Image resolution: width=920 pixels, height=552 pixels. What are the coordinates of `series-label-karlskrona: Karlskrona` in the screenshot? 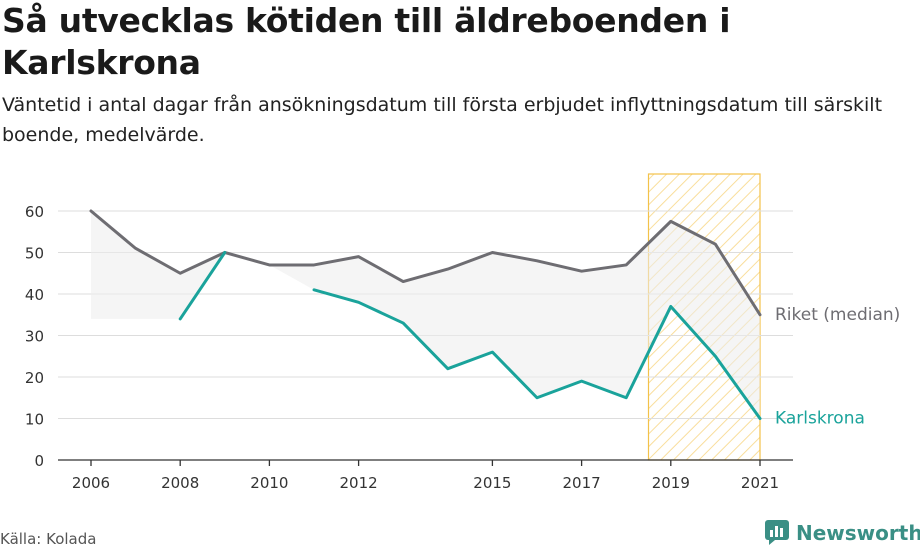 It's located at (820, 419).